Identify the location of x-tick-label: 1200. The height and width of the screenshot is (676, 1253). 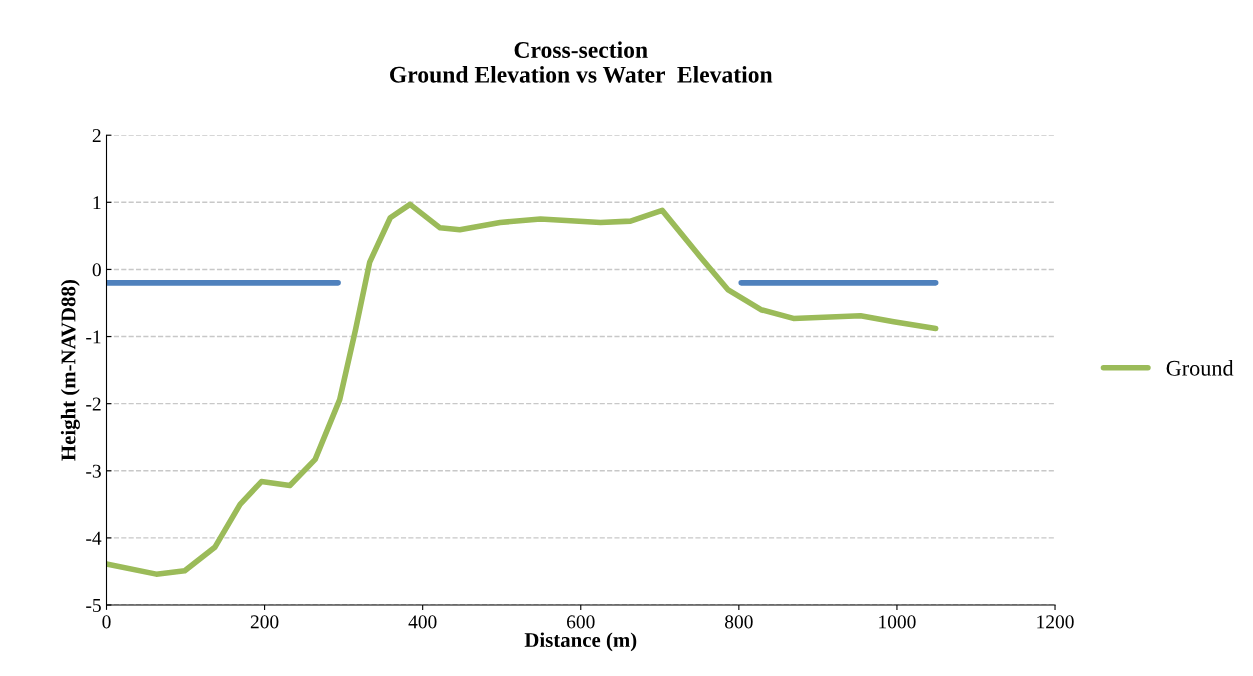
(1055, 622).